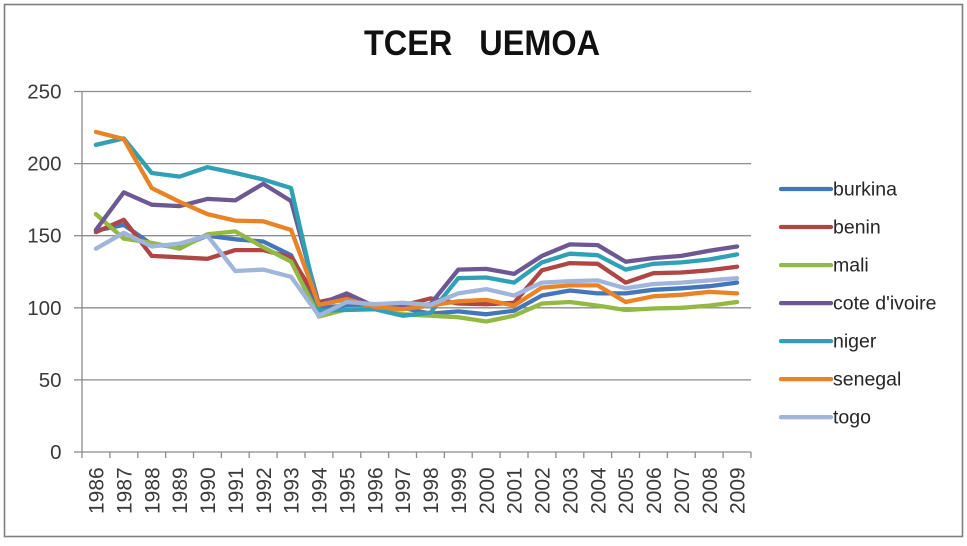 The width and height of the screenshot is (967, 546). Describe the element at coordinates (851, 266) in the screenshot. I see `svg-text: mali` at that location.